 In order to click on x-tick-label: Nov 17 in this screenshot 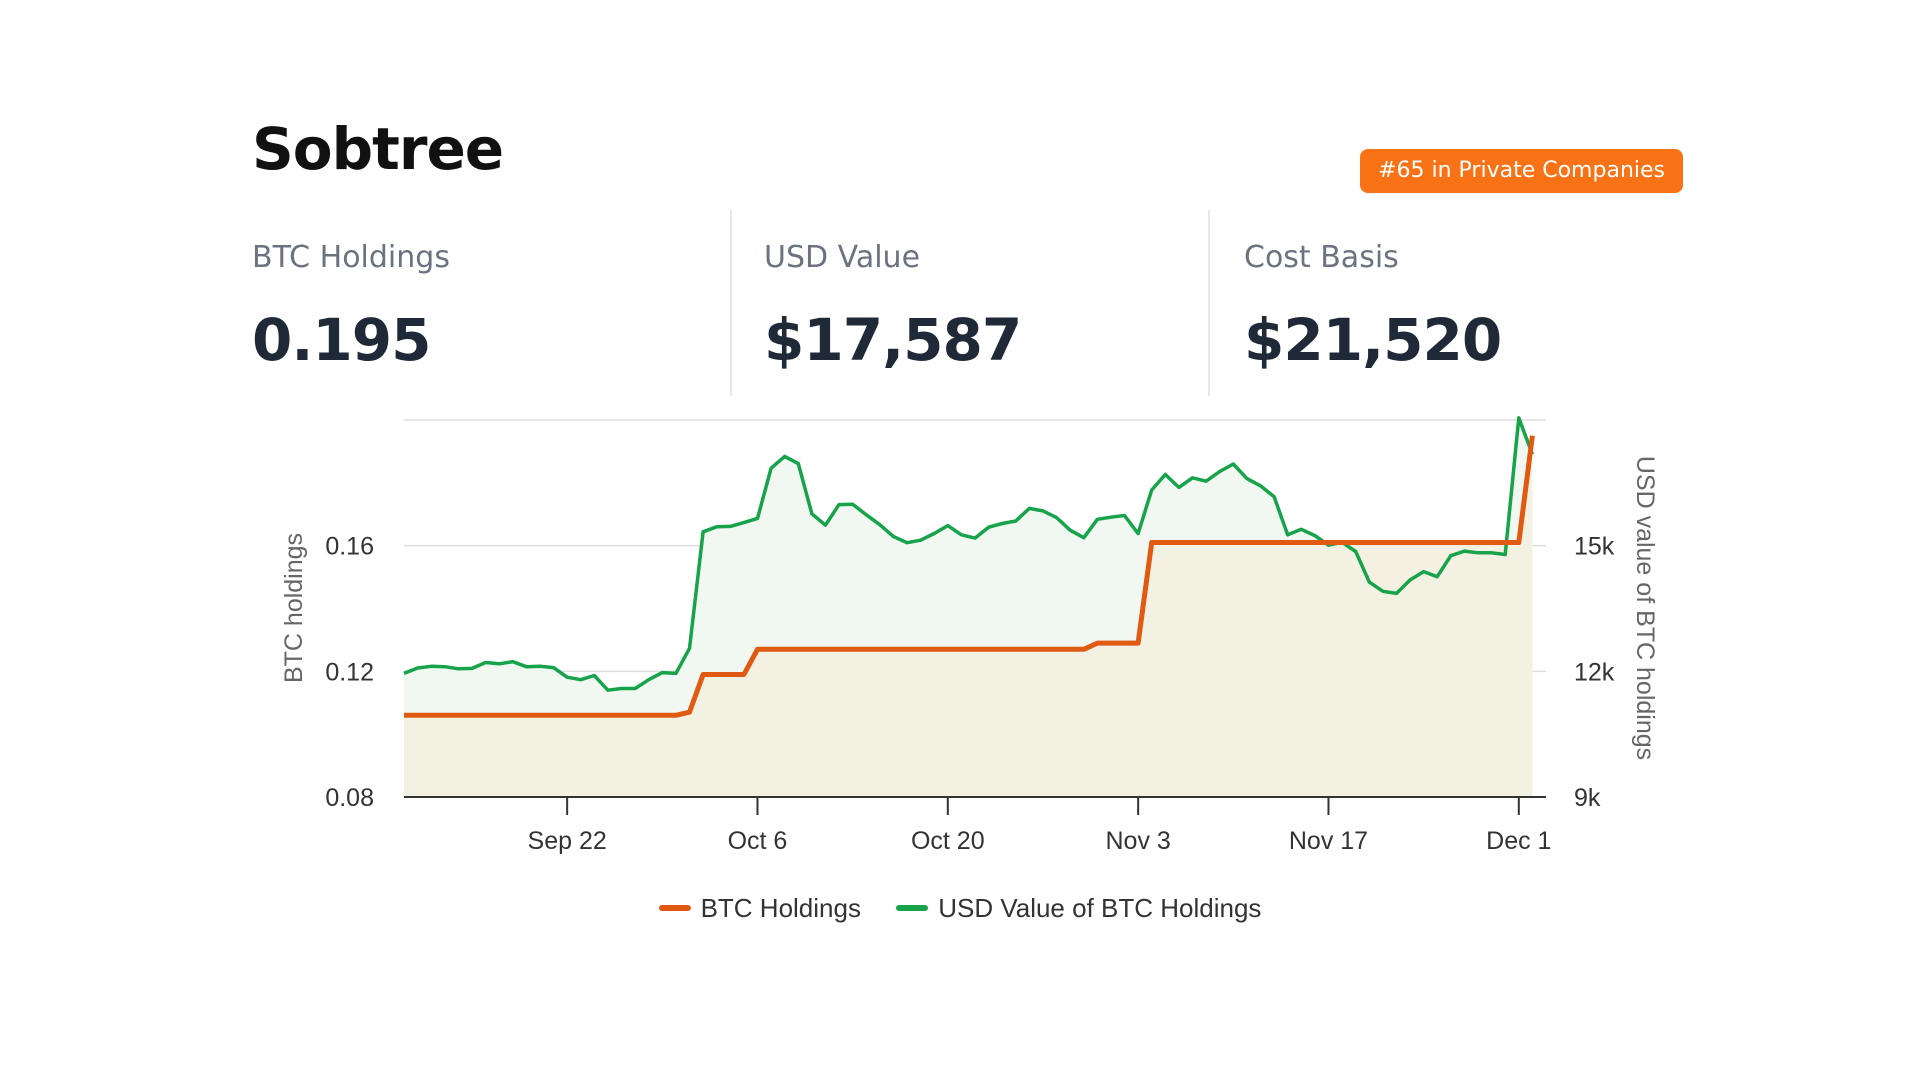, I will do `click(1328, 841)`.